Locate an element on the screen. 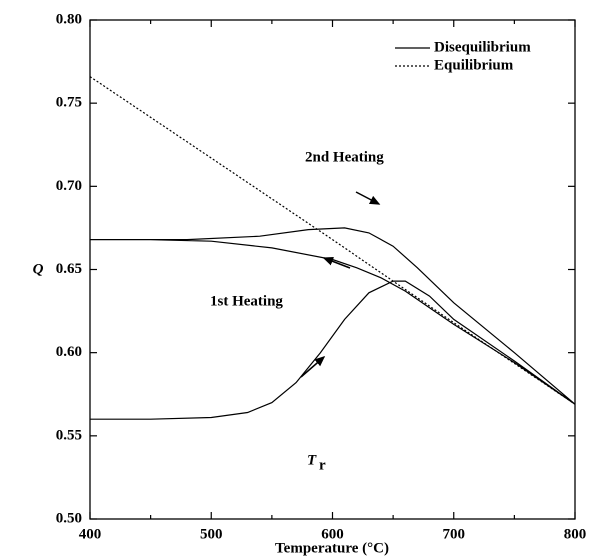 Image resolution: width=608 pixels, height=560 pixels. y-tick-label: 0.70 is located at coordinates (69, 186).